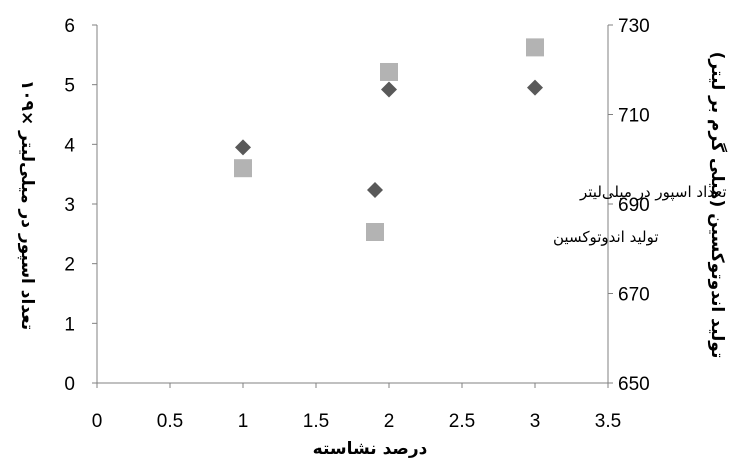 The width and height of the screenshot is (735, 461). I want to click on y-left-tick-labels: 0 1 2 3 4 5 6, so click(69, 205).